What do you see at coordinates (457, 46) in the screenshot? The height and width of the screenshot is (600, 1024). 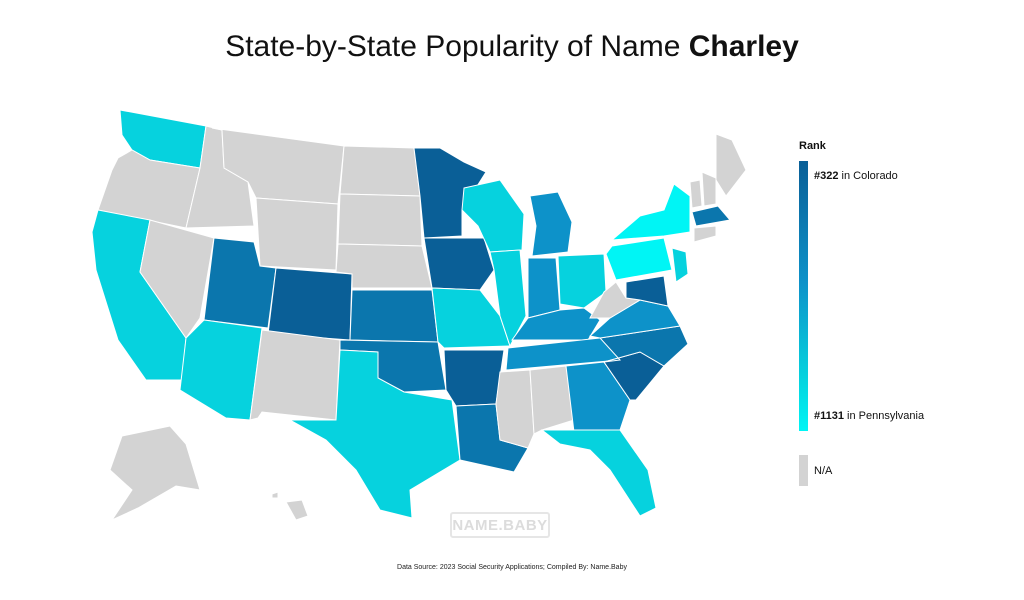 I see `title-prefix: State-by-State Popularity of Name` at bounding box center [457, 46].